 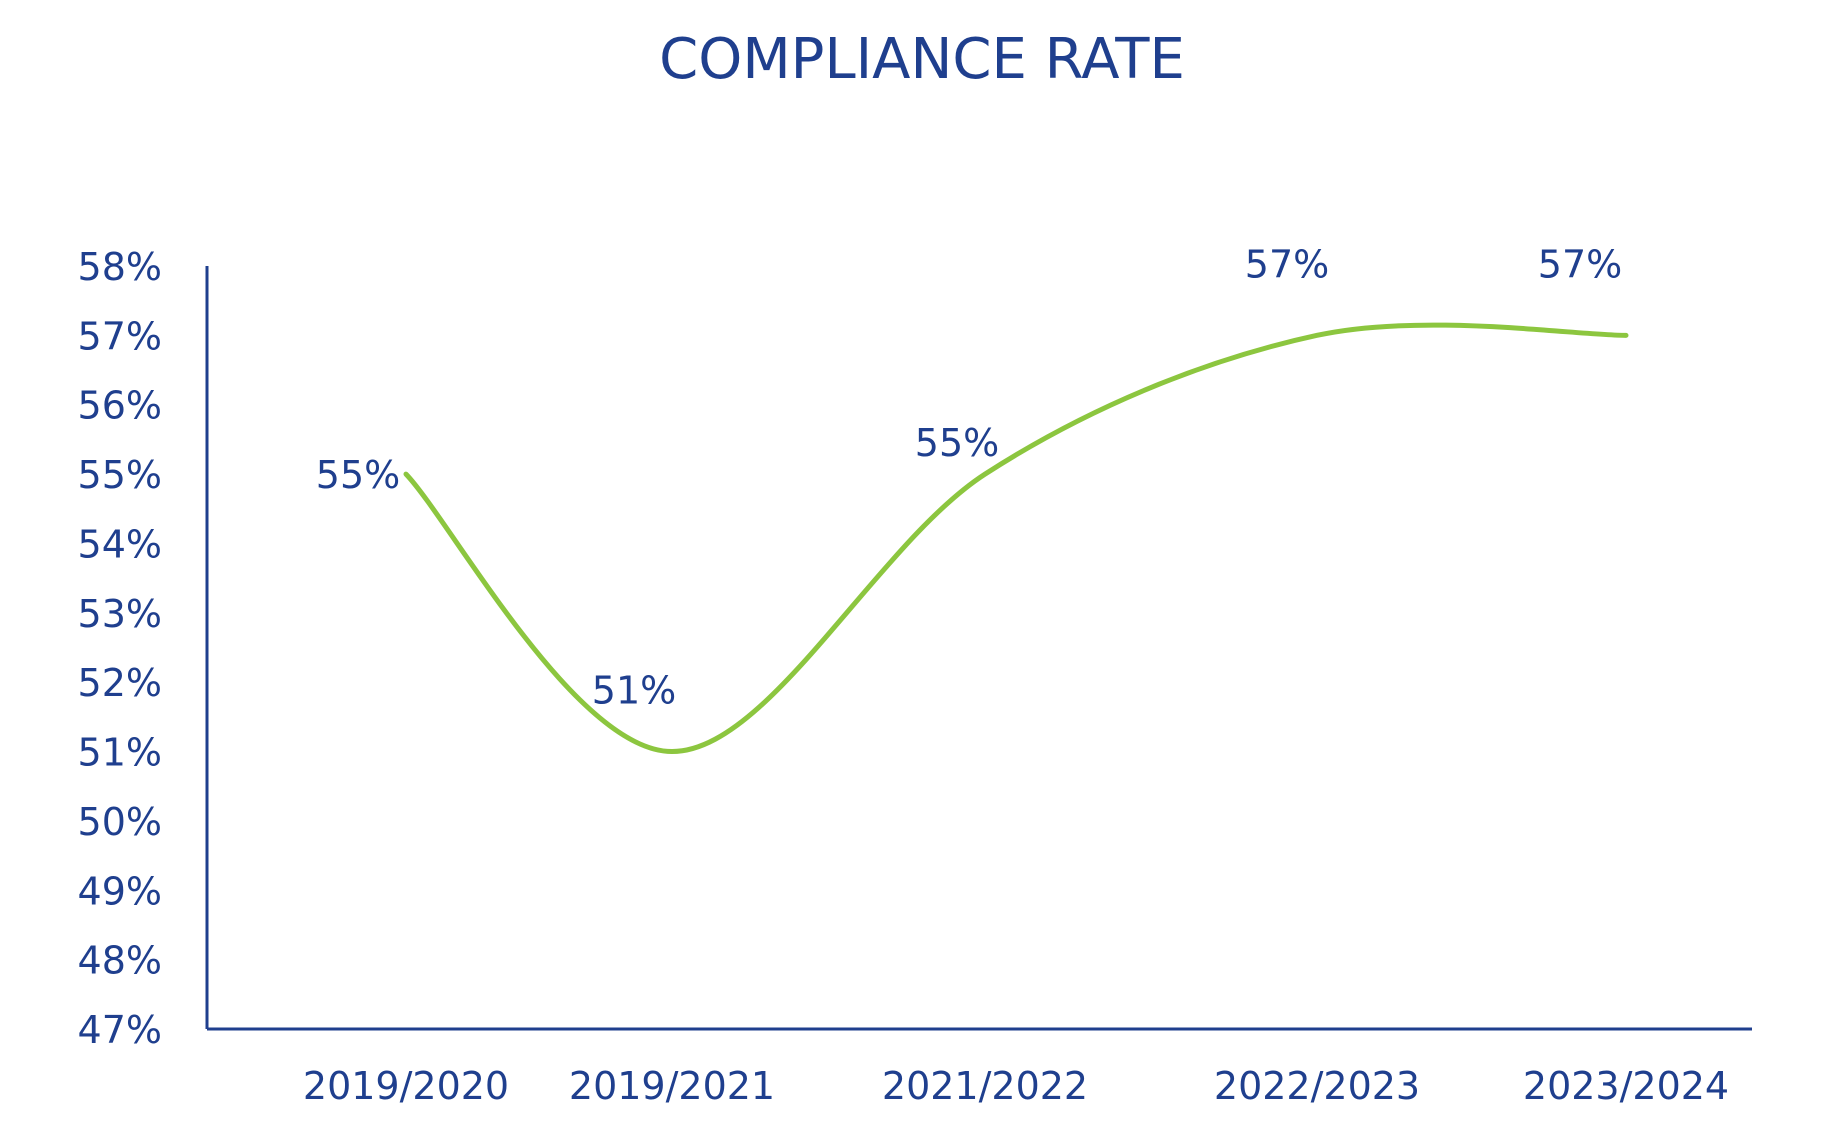 I want to click on y-tick-label: 52%, so click(x=120, y=683).